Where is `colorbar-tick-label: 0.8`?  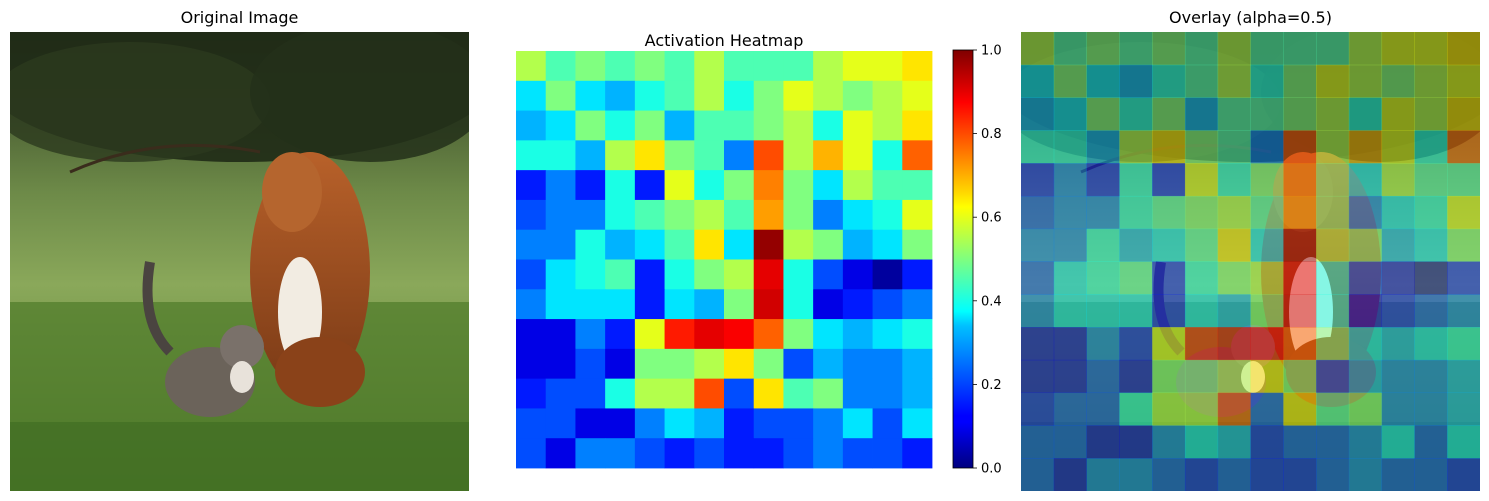
colorbar-tick-label: 0.8 is located at coordinates (991, 134).